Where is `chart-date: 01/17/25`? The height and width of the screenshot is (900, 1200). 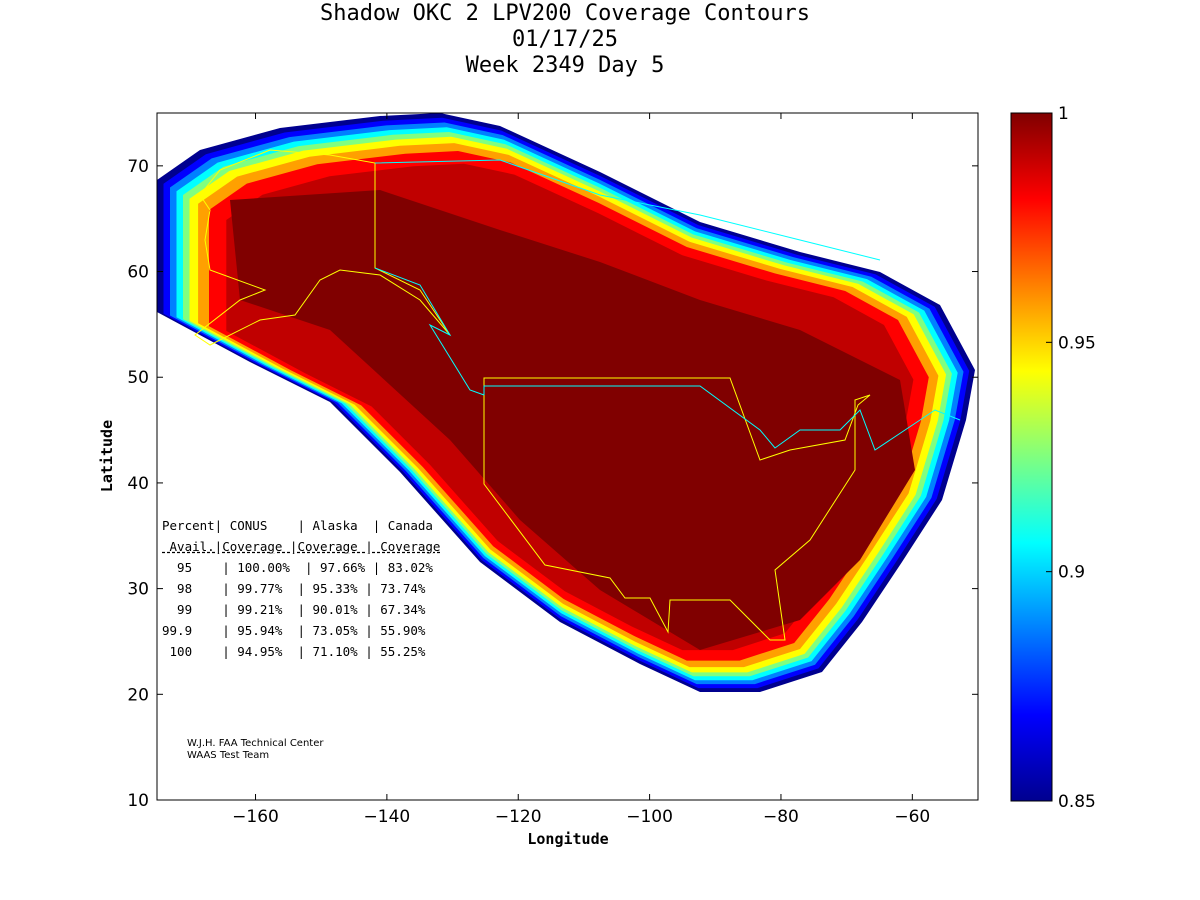 chart-date: 01/17/25 is located at coordinates (565, 39).